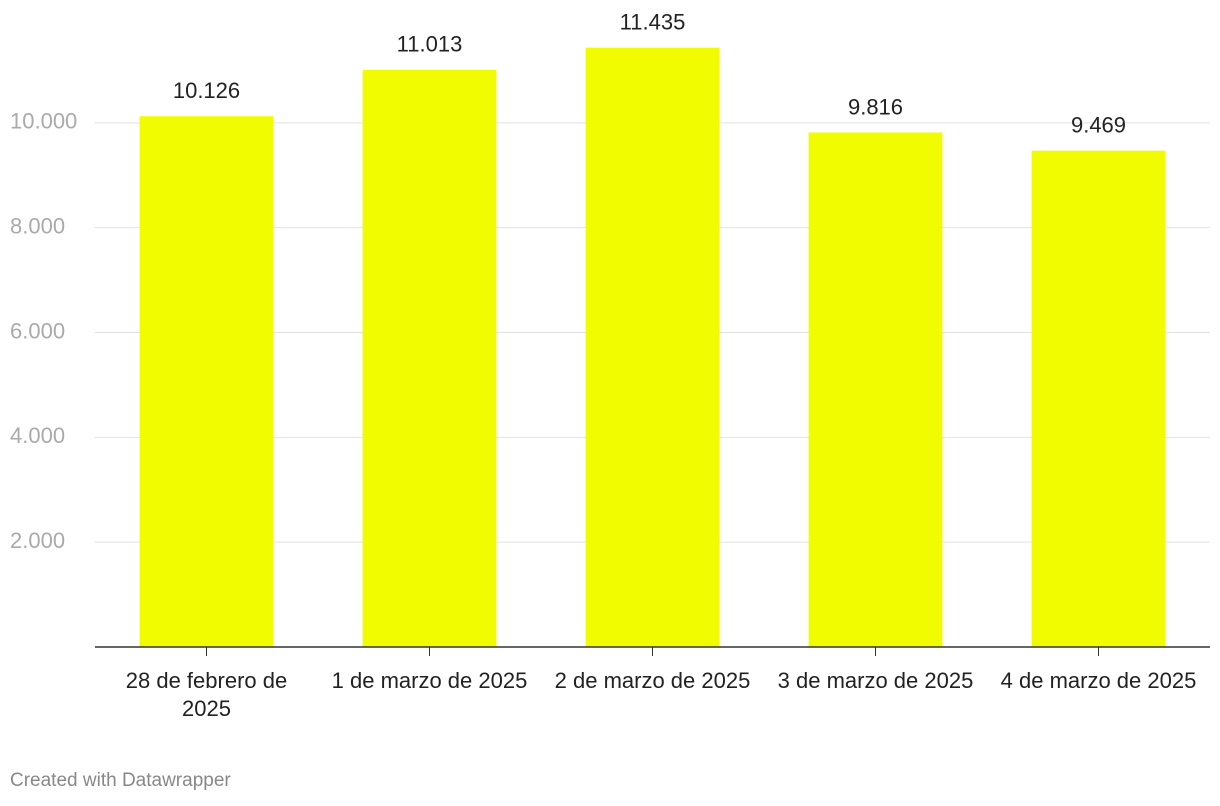  Describe the element at coordinates (875, 680) in the screenshot. I see `x-tick-label: 3 de marzo de 2025` at that location.